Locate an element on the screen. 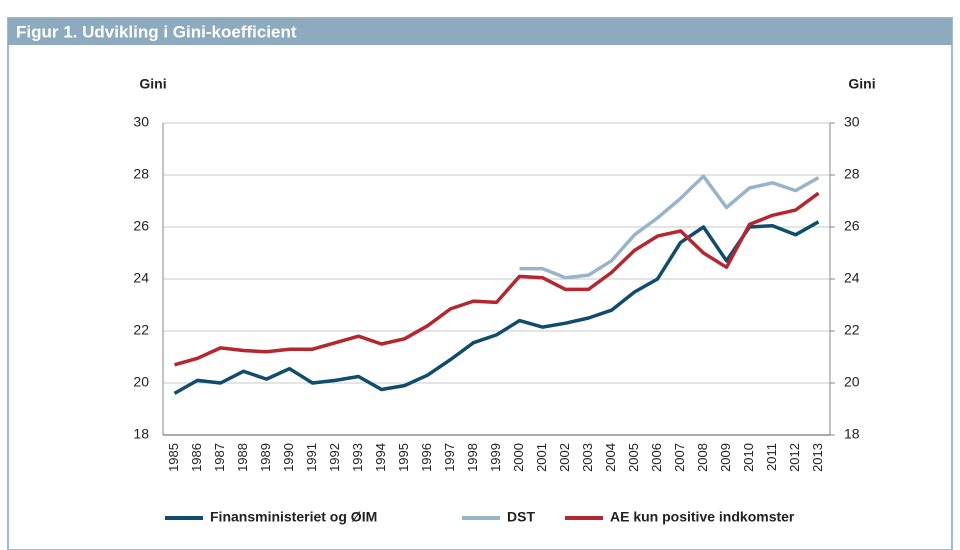  y-tick-label: 26 is located at coordinates (141, 226).